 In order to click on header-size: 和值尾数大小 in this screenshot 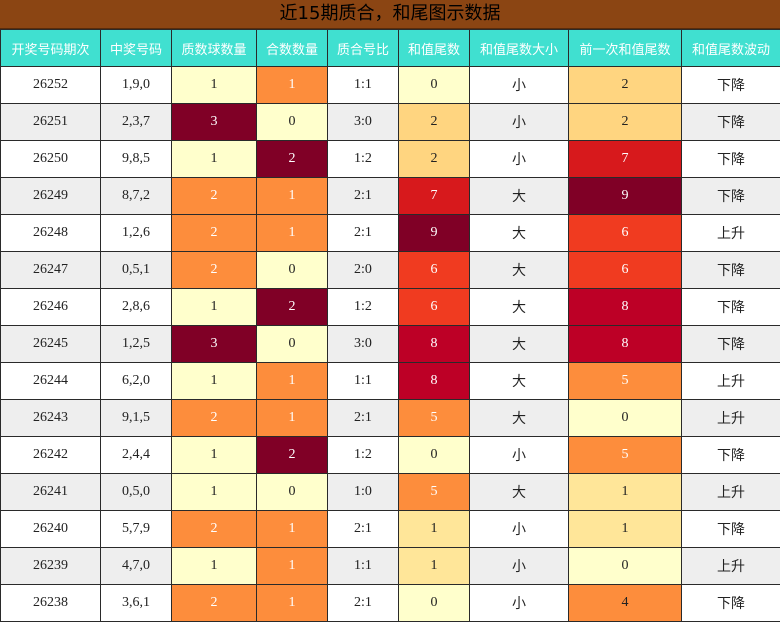, I will do `click(519, 48)`.